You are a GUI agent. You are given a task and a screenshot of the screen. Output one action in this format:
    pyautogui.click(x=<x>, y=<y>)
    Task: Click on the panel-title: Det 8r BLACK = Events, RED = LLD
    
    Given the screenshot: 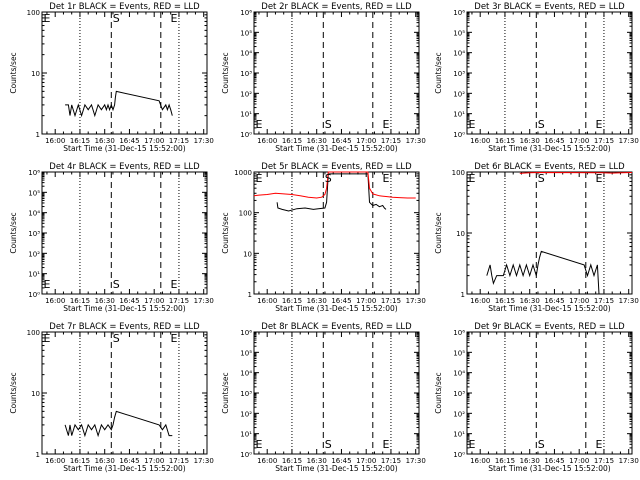 What is the action you would take?
    pyautogui.click(x=336, y=327)
    